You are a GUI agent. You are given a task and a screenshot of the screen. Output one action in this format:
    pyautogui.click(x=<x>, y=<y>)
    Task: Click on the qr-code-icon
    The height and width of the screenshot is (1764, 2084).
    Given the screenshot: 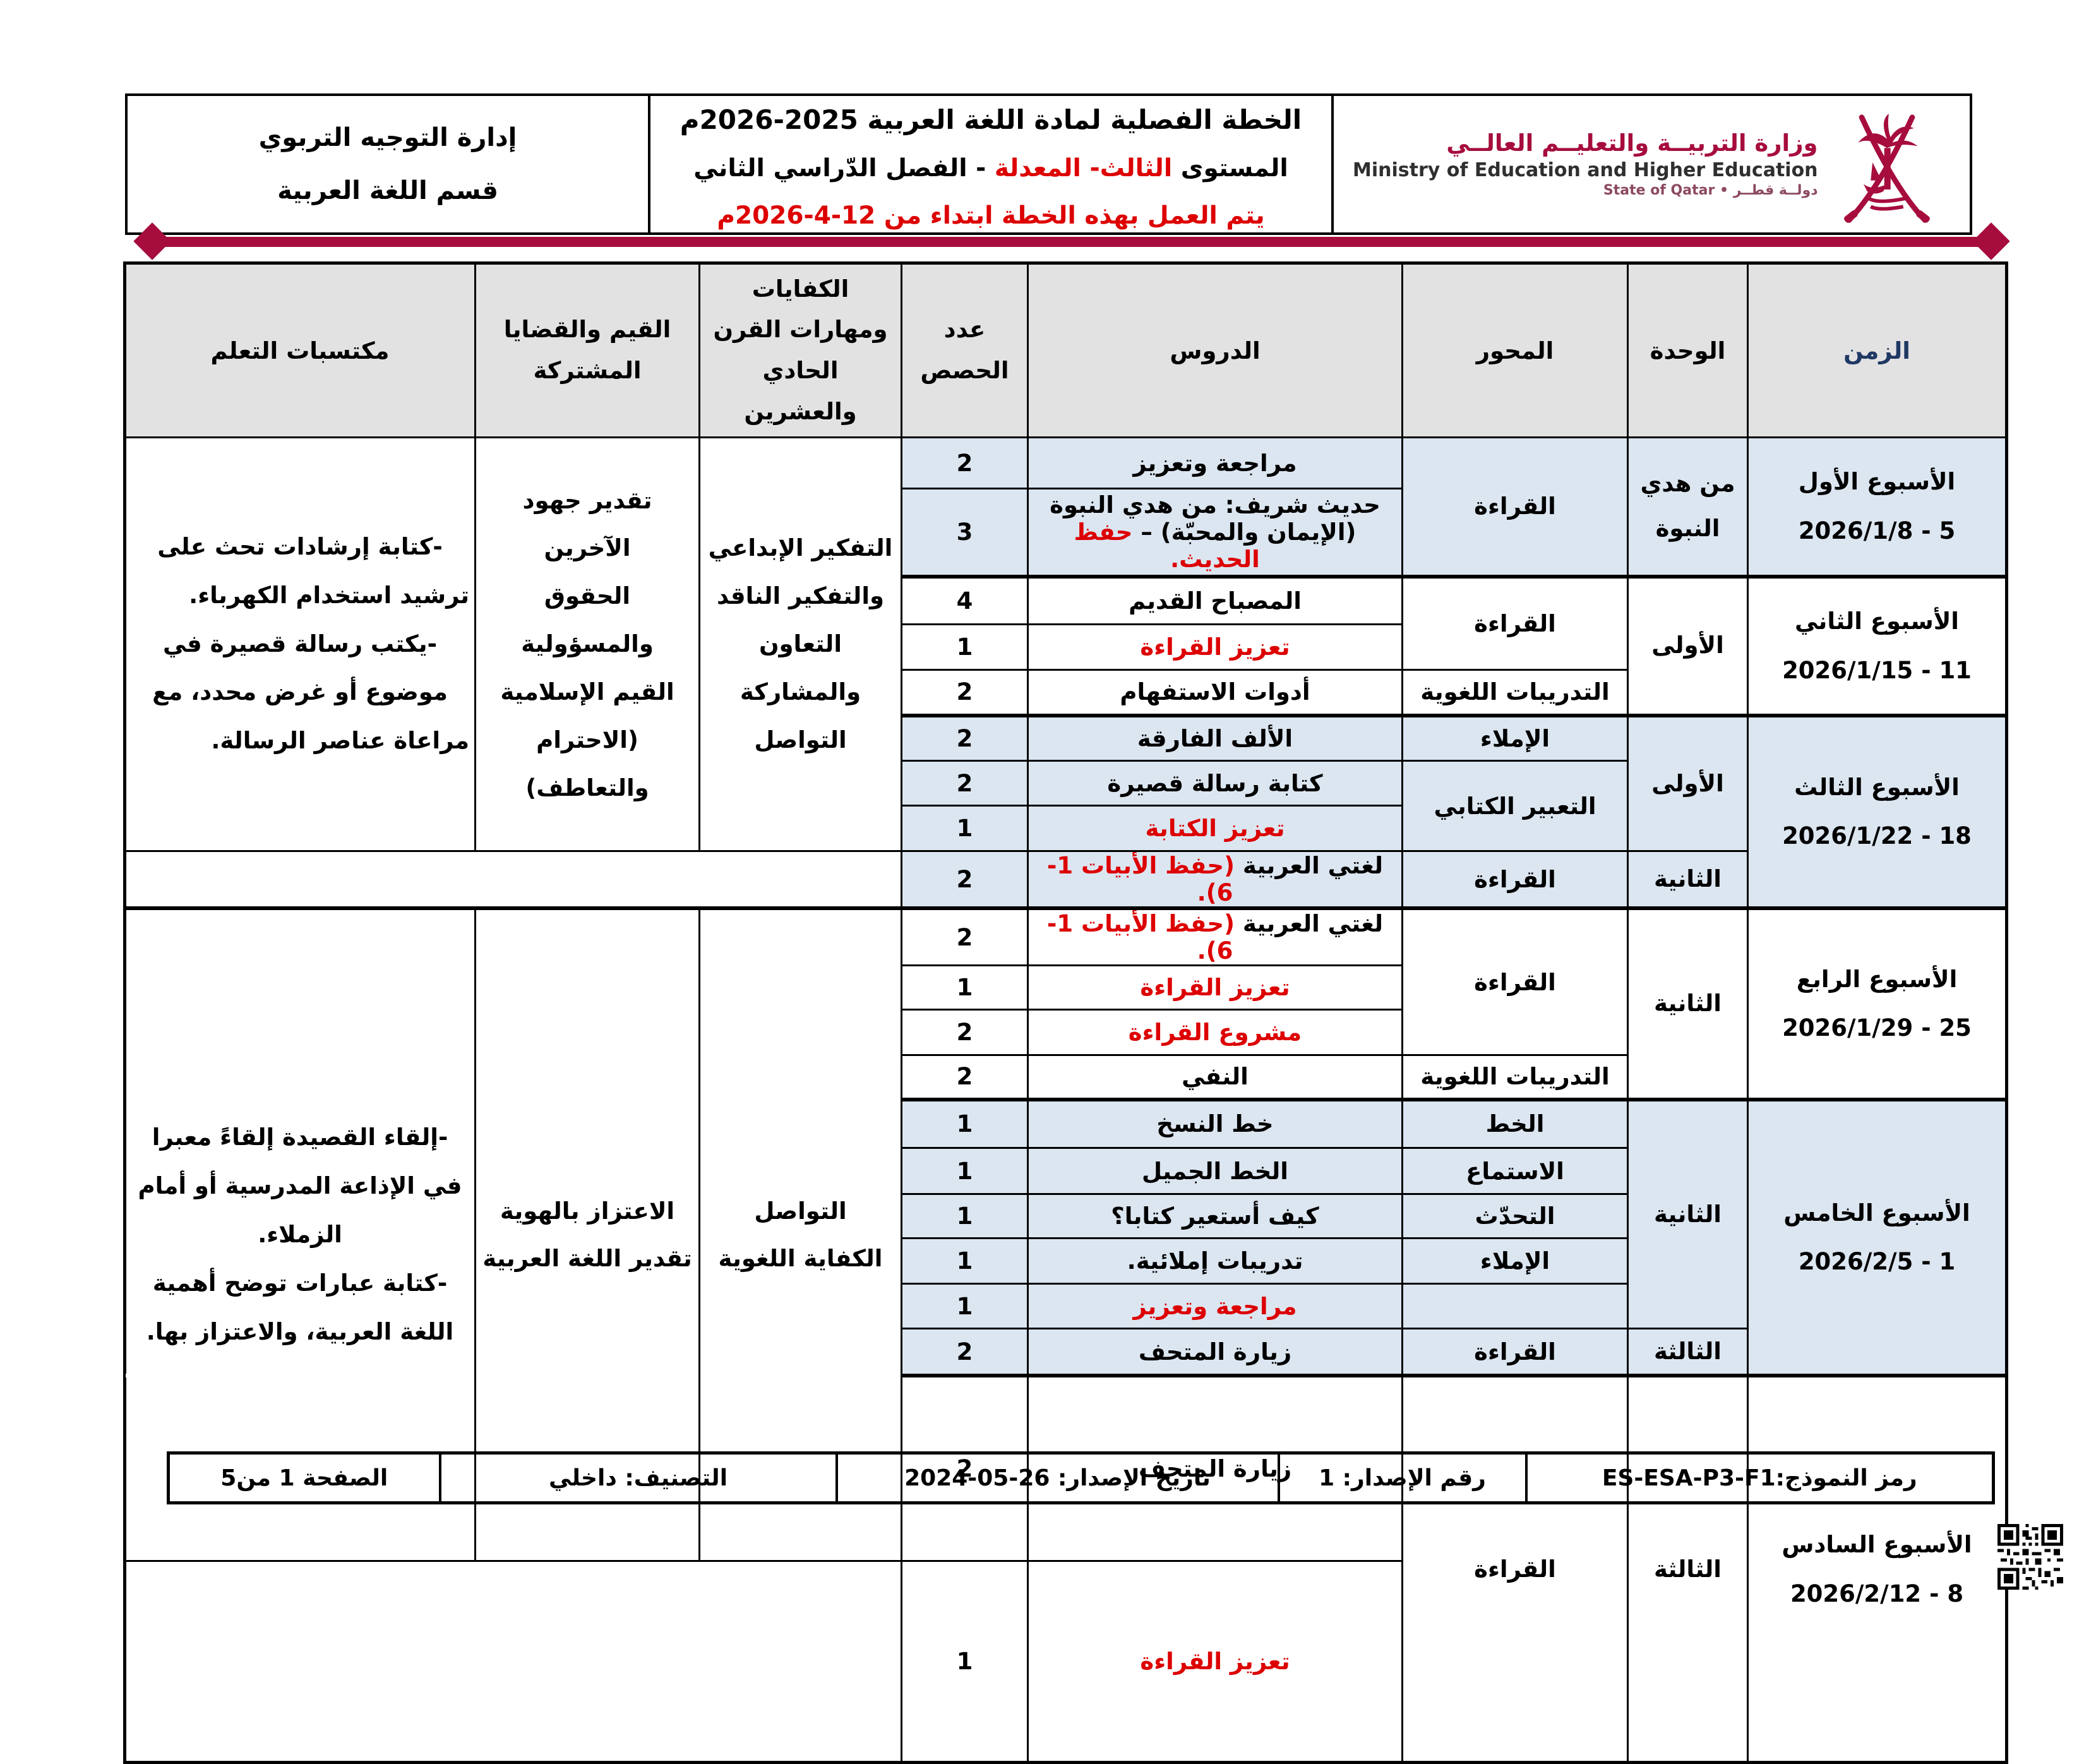 What is the action you would take?
    pyautogui.click(x=2030, y=1557)
    